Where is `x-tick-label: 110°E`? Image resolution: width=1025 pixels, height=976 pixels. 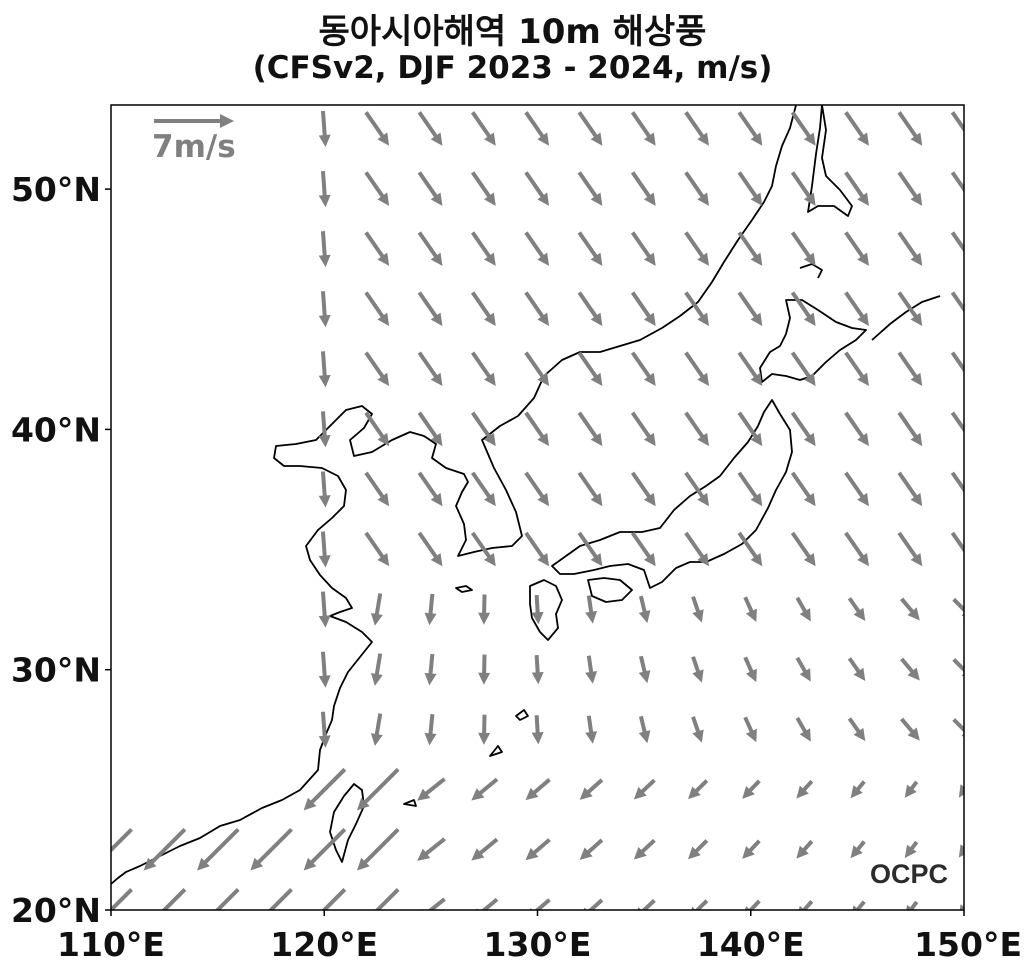 x-tick-label: 110°E is located at coordinates (111, 944).